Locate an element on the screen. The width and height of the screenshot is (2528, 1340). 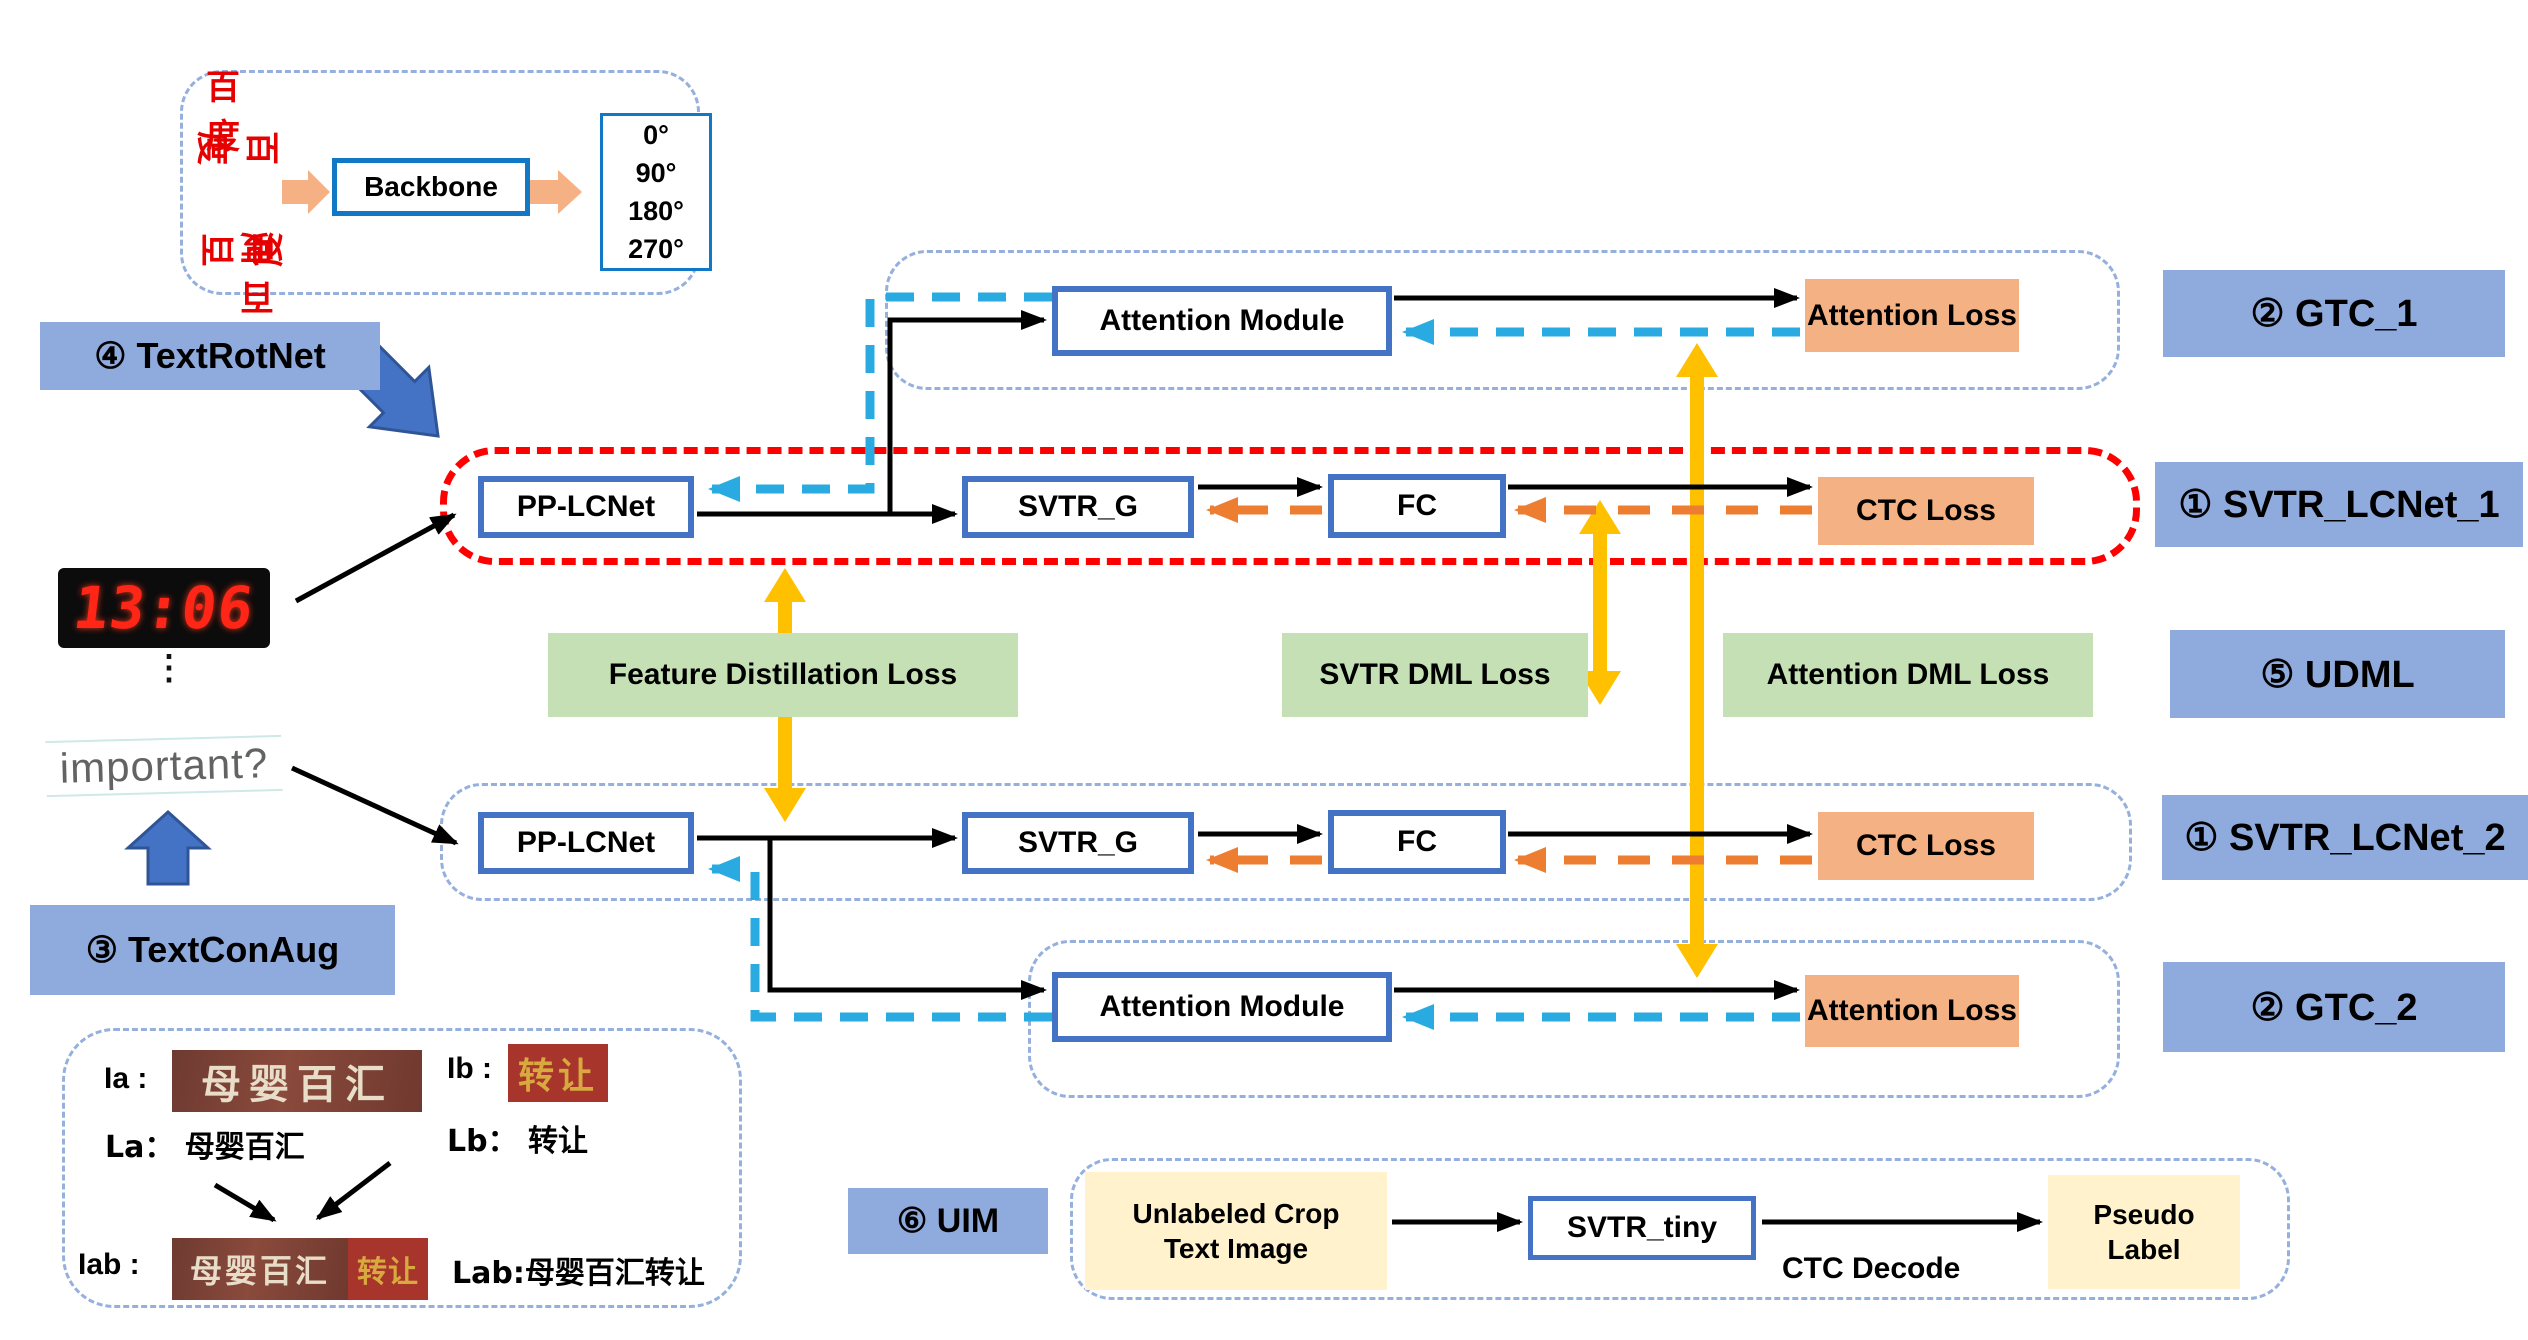
ctc-loss-box-teacher: CTC Loss is located at coordinates (1926, 511).